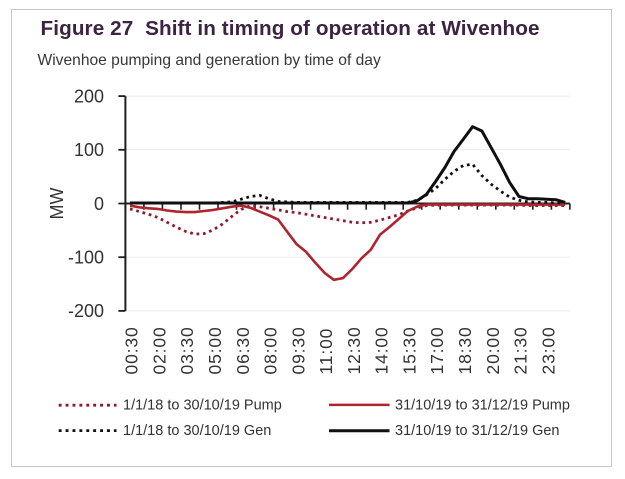 The image size is (625, 479). What do you see at coordinates (465, 350) in the screenshot?
I see `svg-text: 18:30` at bounding box center [465, 350].